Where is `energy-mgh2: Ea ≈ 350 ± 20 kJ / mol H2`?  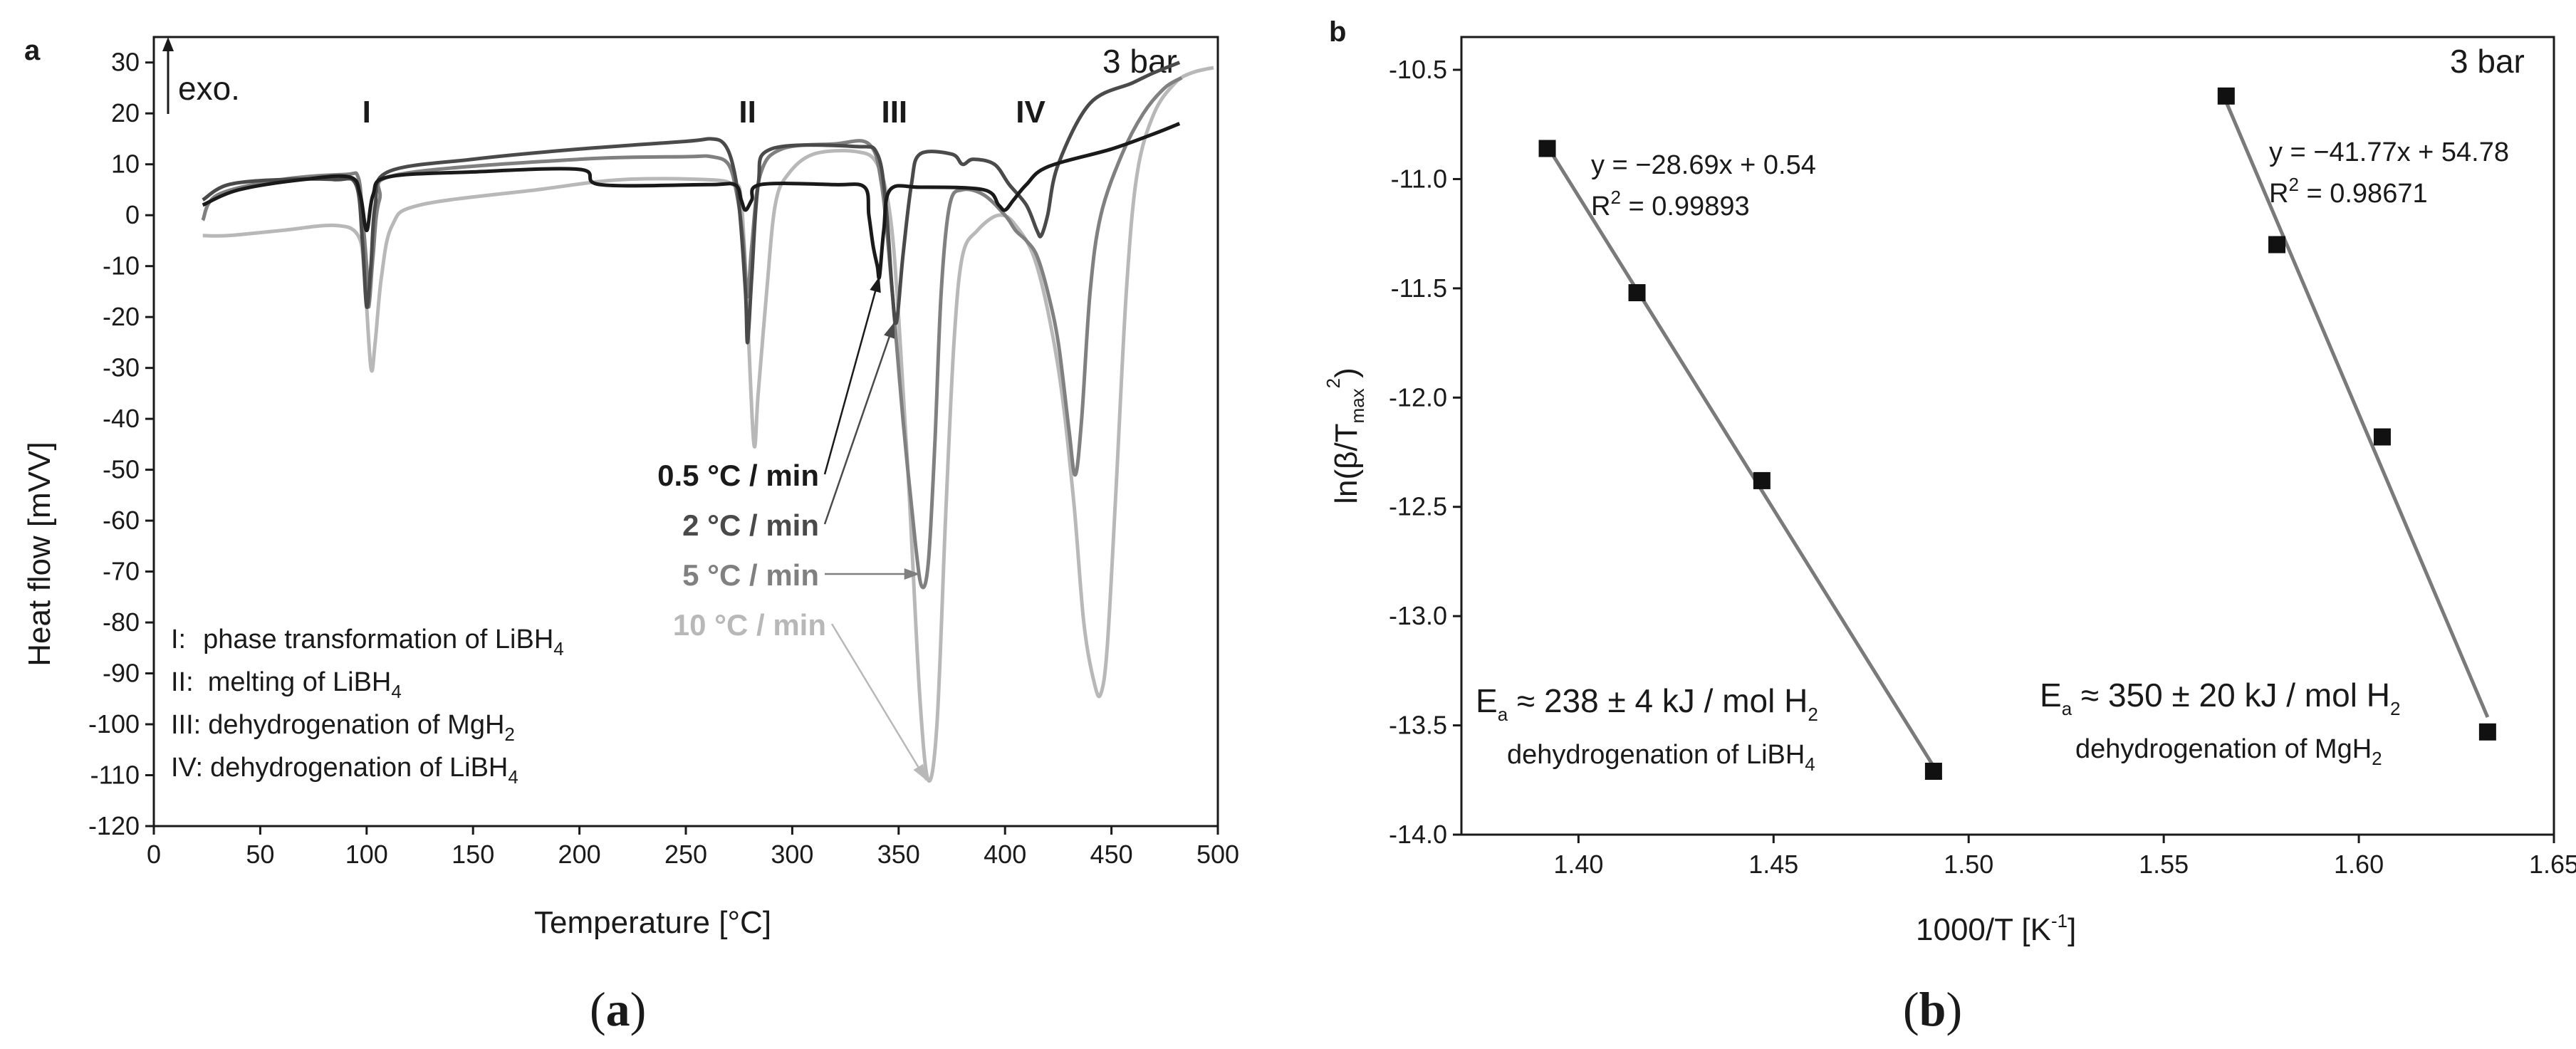
energy-mgh2: Ea ≈ 350 ± 20 kJ / mol H2 is located at coordinates (2220, 698).